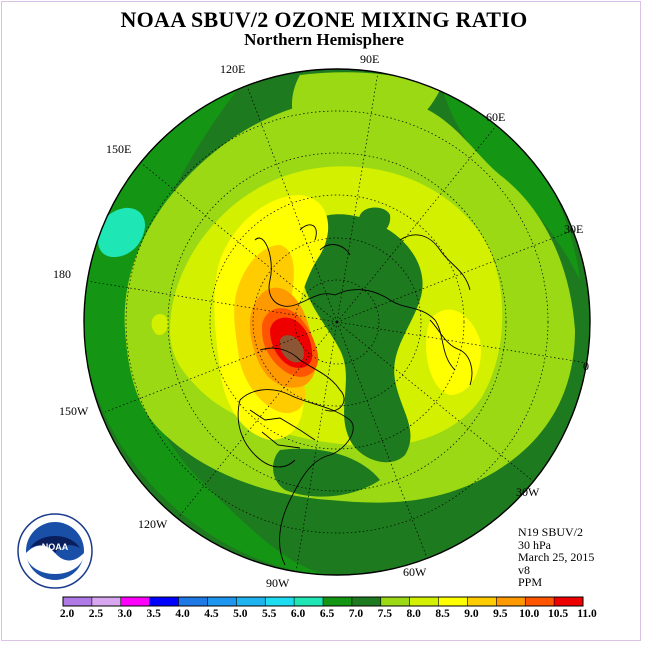 The height and width of the screenshot is (648, 648). I want to click on colorbar-tick-label: 4.5, so click(211, 614).